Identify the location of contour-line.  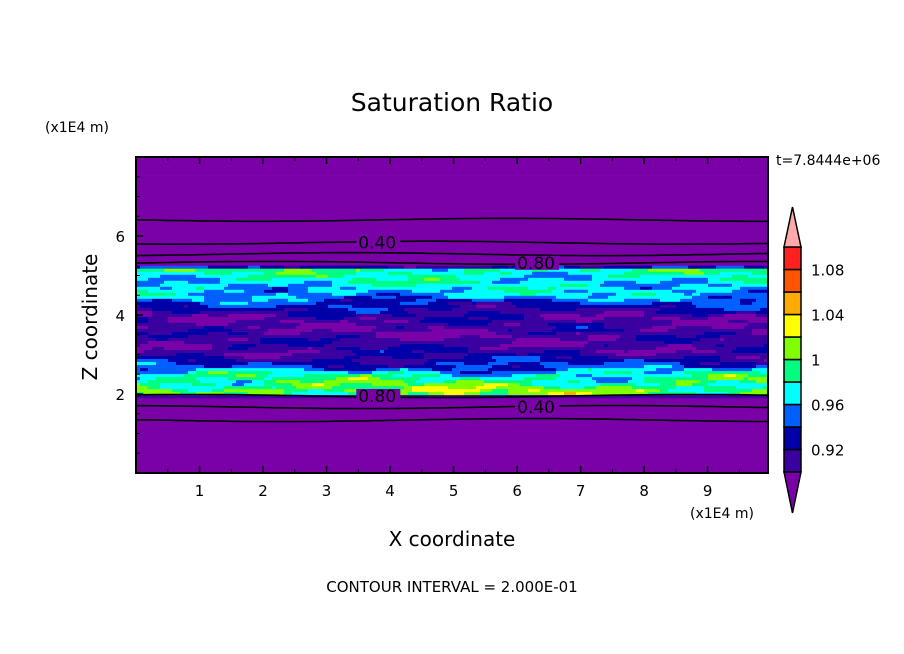
(451, 263).